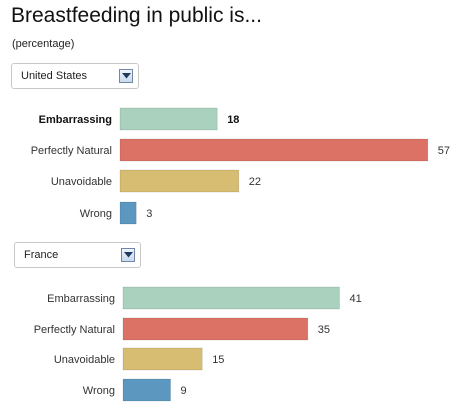  What do you see at coordinates (77, 255) in the screenshot?
I see `country-select-2: France` at bounding box center [77, 255].